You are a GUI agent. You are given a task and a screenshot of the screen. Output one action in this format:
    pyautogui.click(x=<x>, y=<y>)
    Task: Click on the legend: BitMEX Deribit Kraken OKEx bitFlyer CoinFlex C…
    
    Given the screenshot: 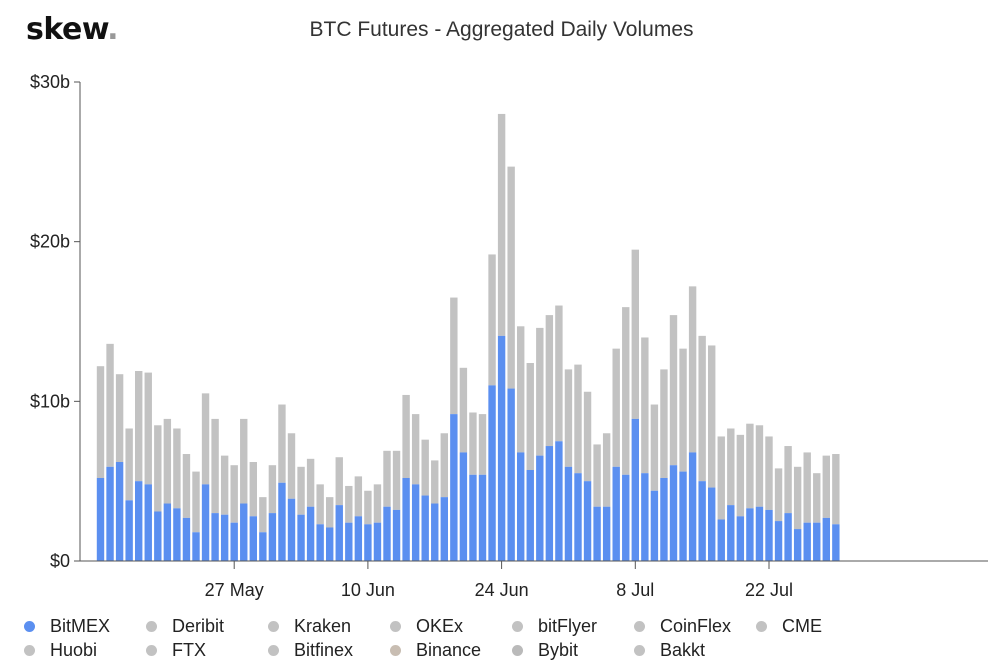 What is the action you would take?
    pyautogui.click(x=508, y=638)
    